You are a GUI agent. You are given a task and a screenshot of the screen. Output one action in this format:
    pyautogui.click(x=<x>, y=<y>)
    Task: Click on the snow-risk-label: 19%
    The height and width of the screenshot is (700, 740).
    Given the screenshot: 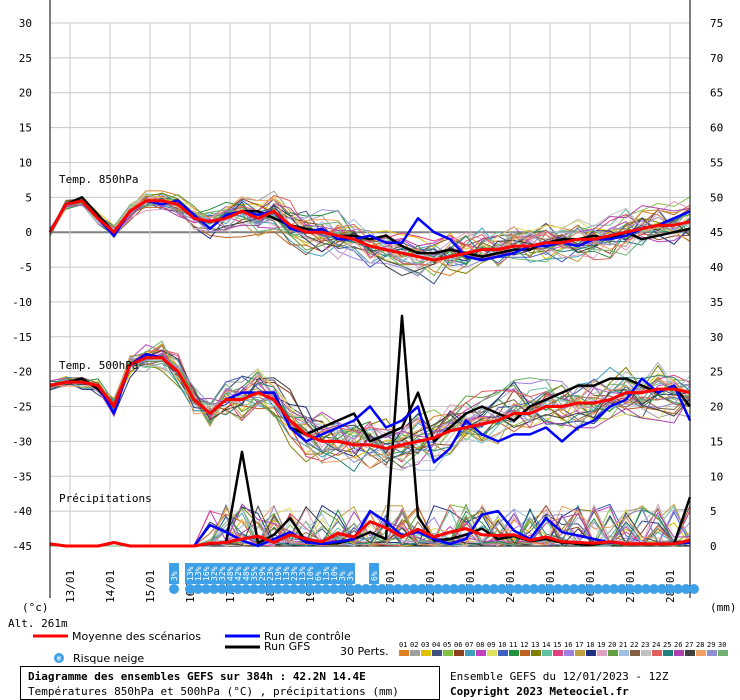 What is the action you would take?
    pyautogui.click(x=278, y=573)
    